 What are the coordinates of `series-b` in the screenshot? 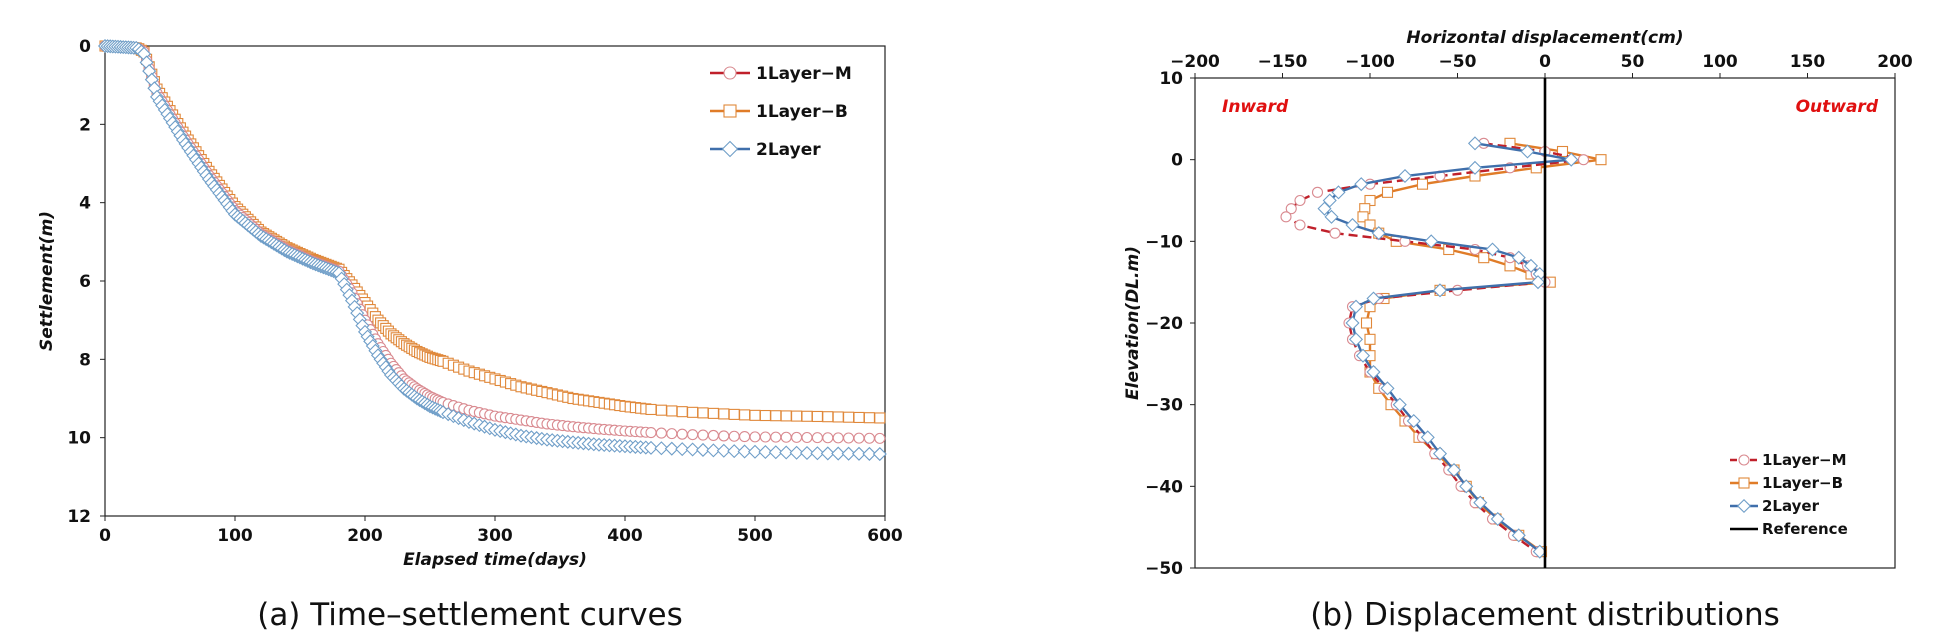 It's located at (1443, 323).